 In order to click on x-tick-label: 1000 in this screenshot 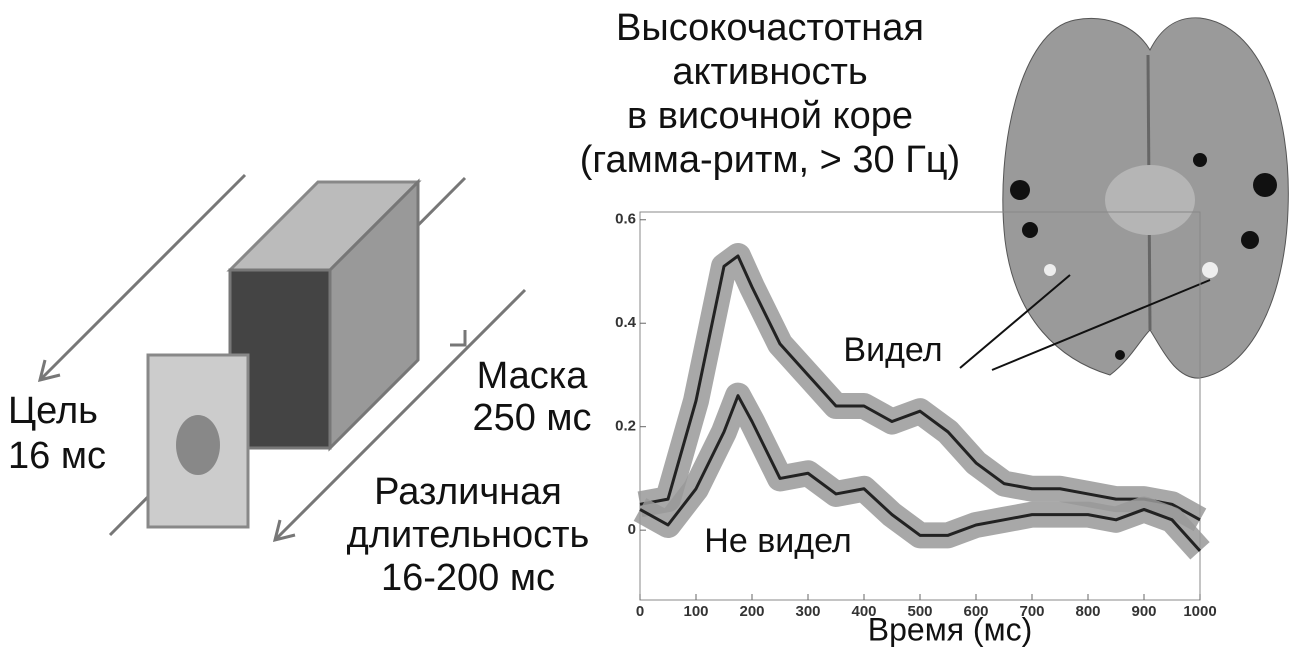, I will do `click(1199, 611)`.